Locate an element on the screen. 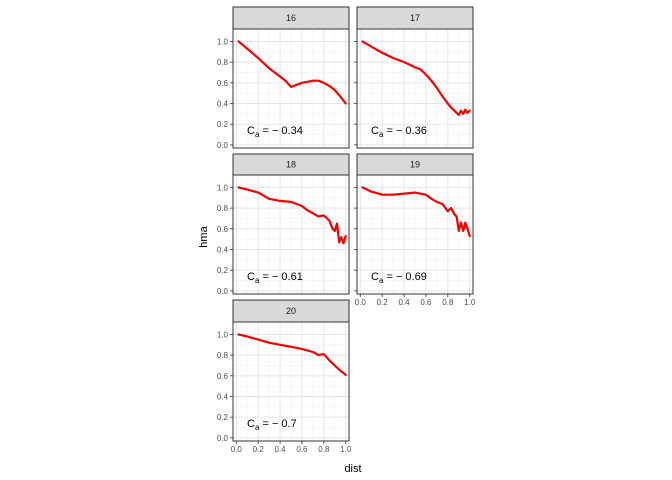 This screenshot has width=672, height=480. facet-strip-label: 16 is located at coordinates (291, 18).